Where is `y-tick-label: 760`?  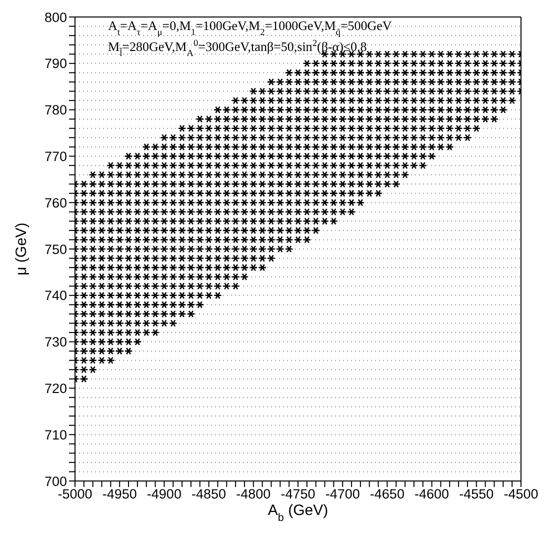
y-tick-label: 760 is located at coordinates (55, 202).